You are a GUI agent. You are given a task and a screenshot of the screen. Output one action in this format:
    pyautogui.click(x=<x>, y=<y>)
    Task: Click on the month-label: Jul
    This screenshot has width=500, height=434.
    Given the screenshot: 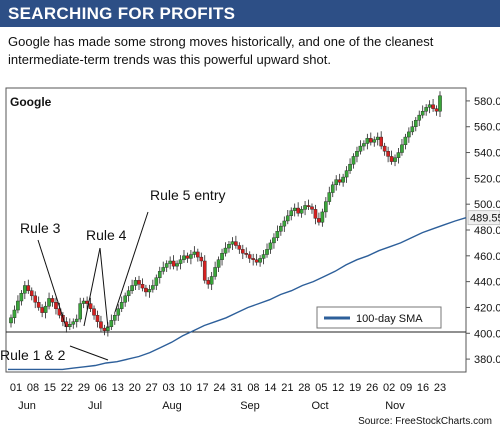 What is the action you would take?
    pyautogui.click(x=95, y=406)
    